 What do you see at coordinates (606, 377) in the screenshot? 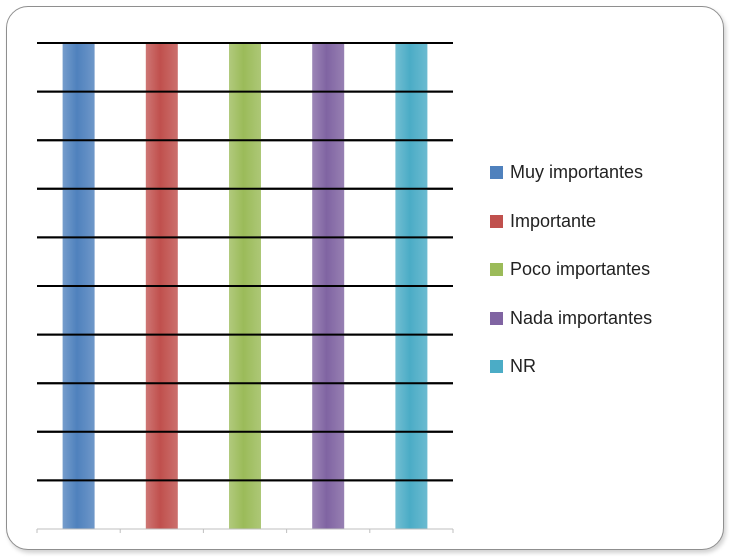
I see `legend-item-nr: NR` at bounding box center [606, 377].